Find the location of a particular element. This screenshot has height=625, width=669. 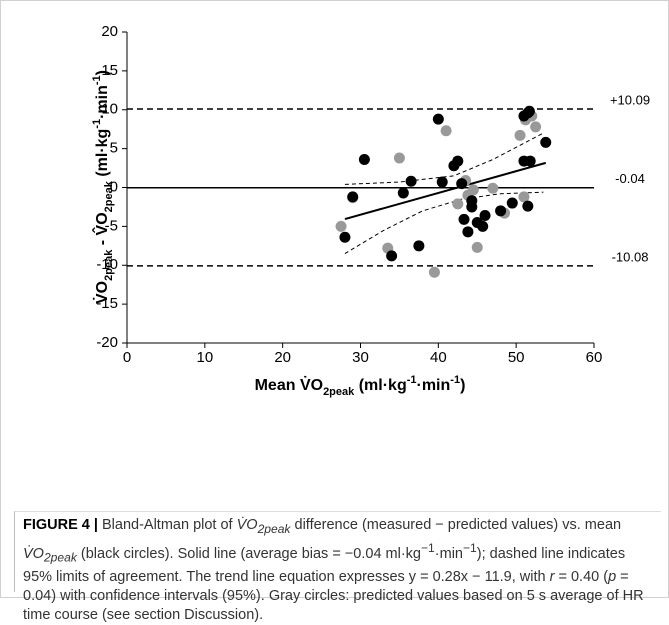

y-tick-label: 20 is located at coordinates (109, 31).